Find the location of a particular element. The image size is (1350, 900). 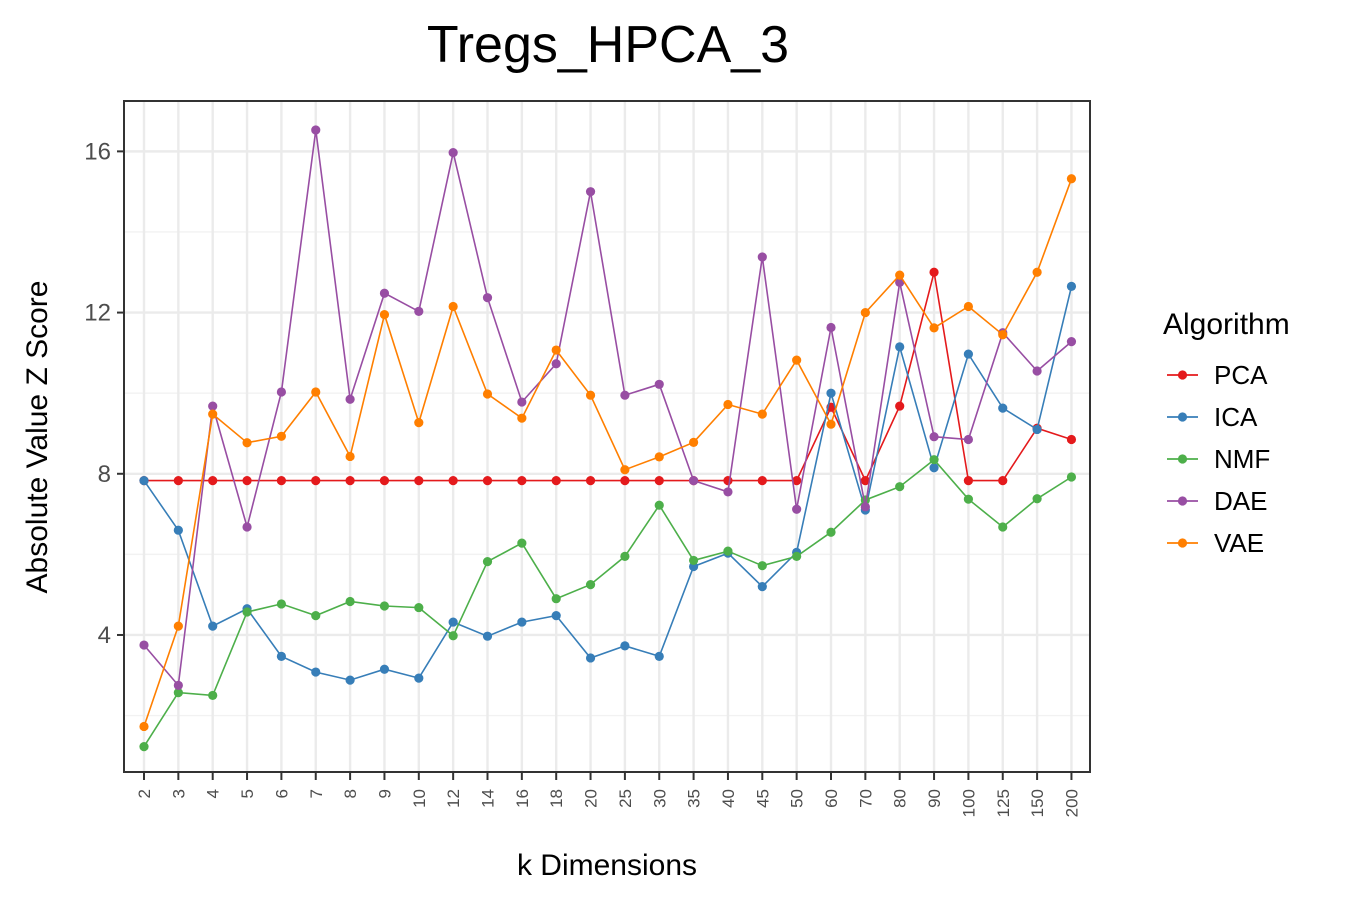

y-tick-label: 8 is located at coordinates (104, 474).